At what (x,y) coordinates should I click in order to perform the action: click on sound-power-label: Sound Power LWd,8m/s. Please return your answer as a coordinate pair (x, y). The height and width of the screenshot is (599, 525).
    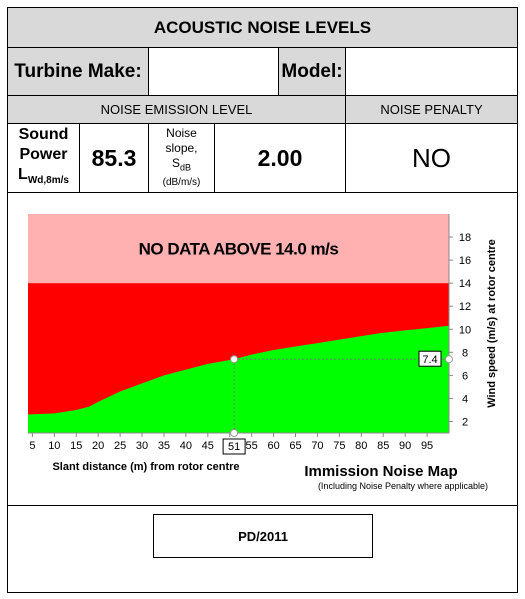
    Looking at the image, I should click on (43, 158).